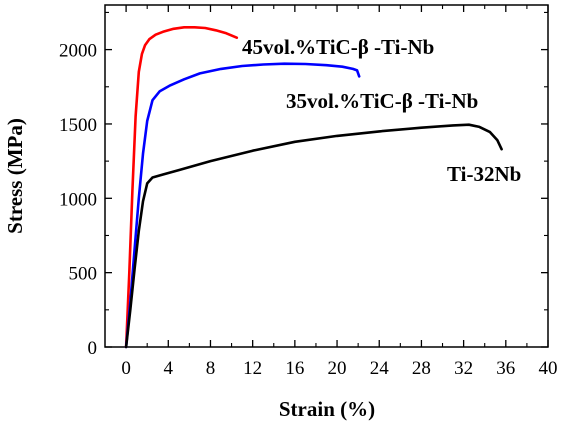 This screenshot has width=566, height=426. Describe the element at coordinates (338, 47) in the screenshot. I see `series-label-45tic: 45vol.%TiC-β -Ti-Nb` at that location.